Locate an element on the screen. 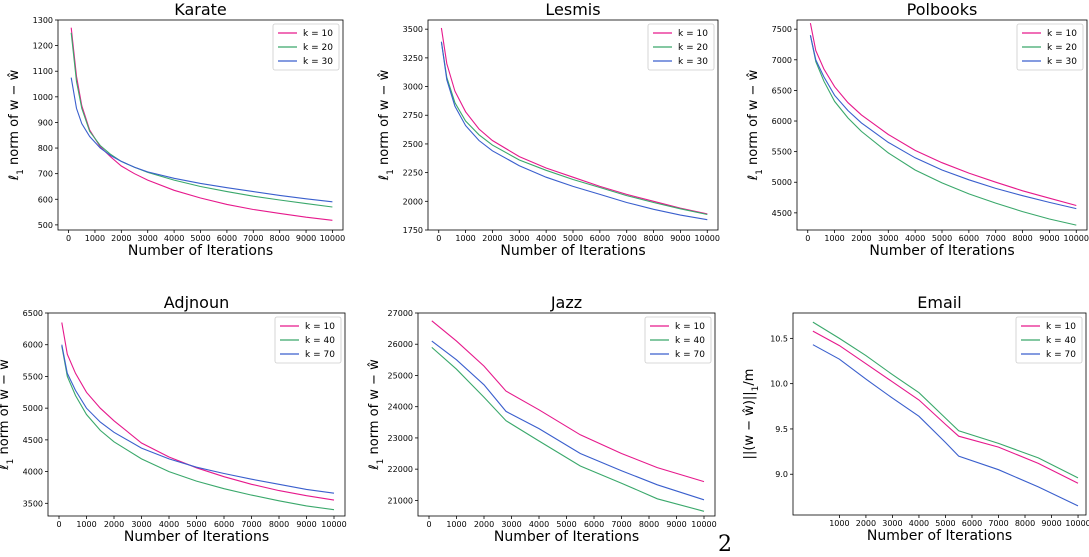  chart-title: Jazz is located at coordinates (566, 302).